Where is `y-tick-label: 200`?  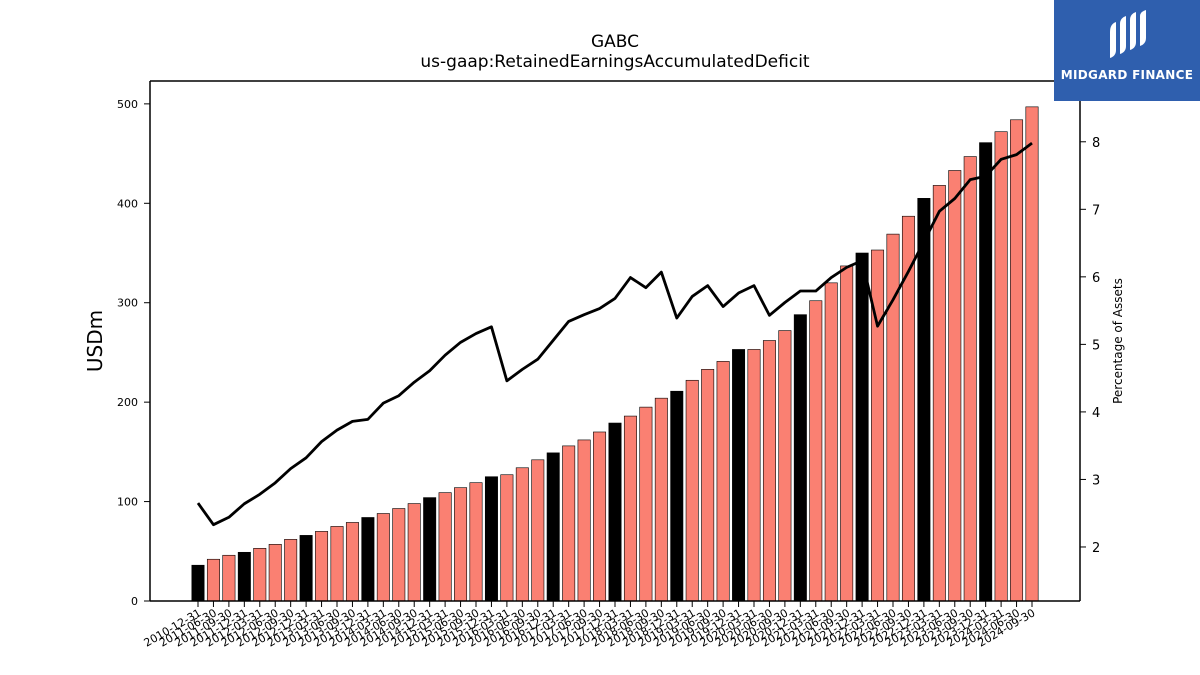
y-tick-label: 200 is located at coordinates (127, 402).